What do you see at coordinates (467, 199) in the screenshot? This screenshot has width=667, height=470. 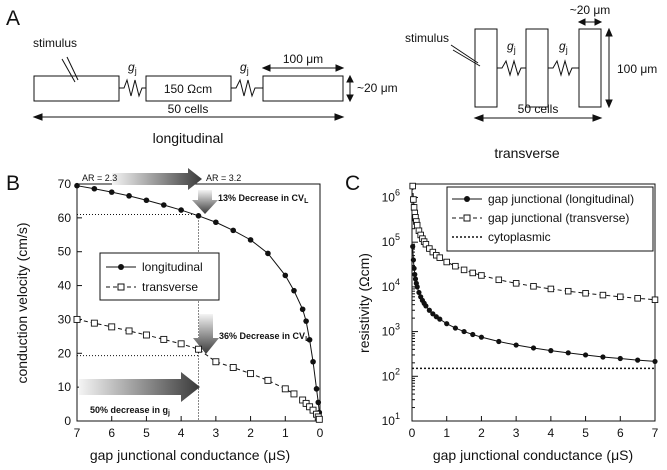 I see `c-legend-marker-long` at bounding box center [467, 199].